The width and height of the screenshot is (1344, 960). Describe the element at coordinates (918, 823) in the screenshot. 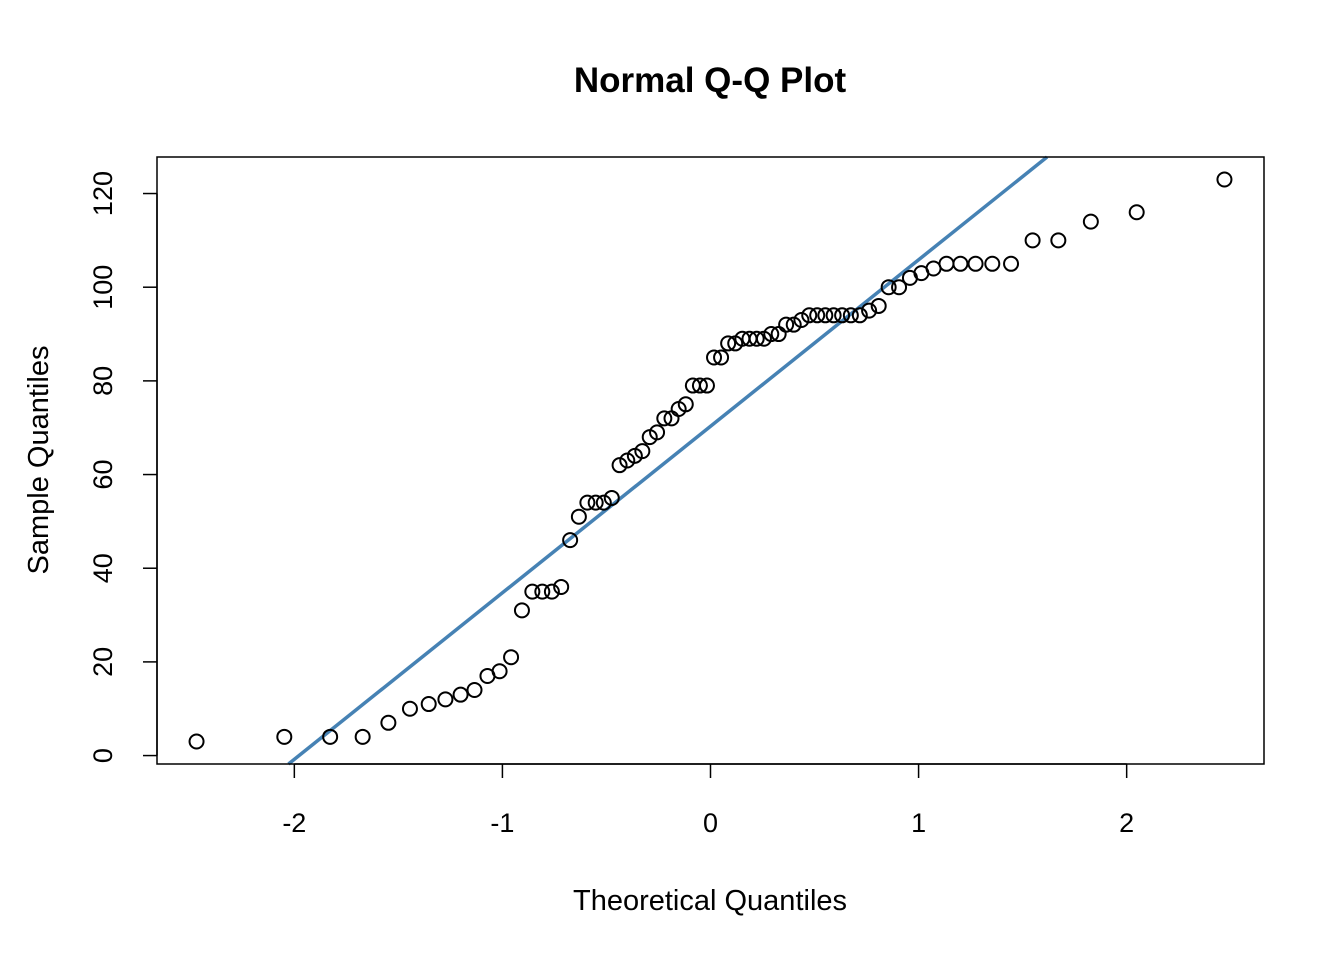

I see `x-tick-label: 1` at that location.